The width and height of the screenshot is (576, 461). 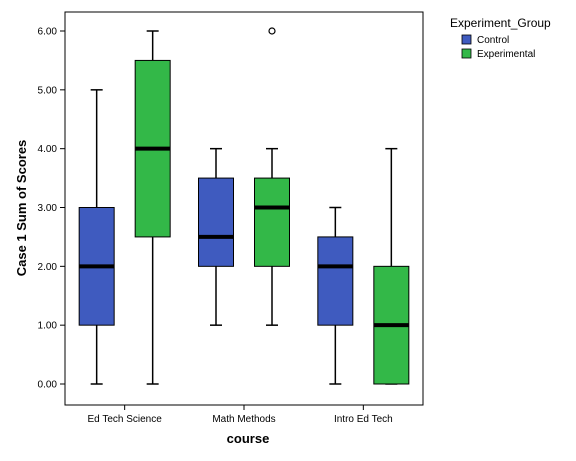 I want to click on y-tick-label: 3.00, so click(x=48, y=208).